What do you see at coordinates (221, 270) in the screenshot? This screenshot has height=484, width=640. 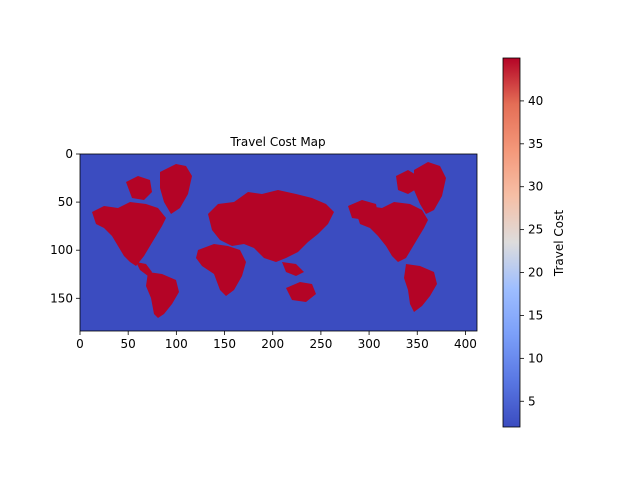 I see `land-africa-left` at bounding box center [221, 270].